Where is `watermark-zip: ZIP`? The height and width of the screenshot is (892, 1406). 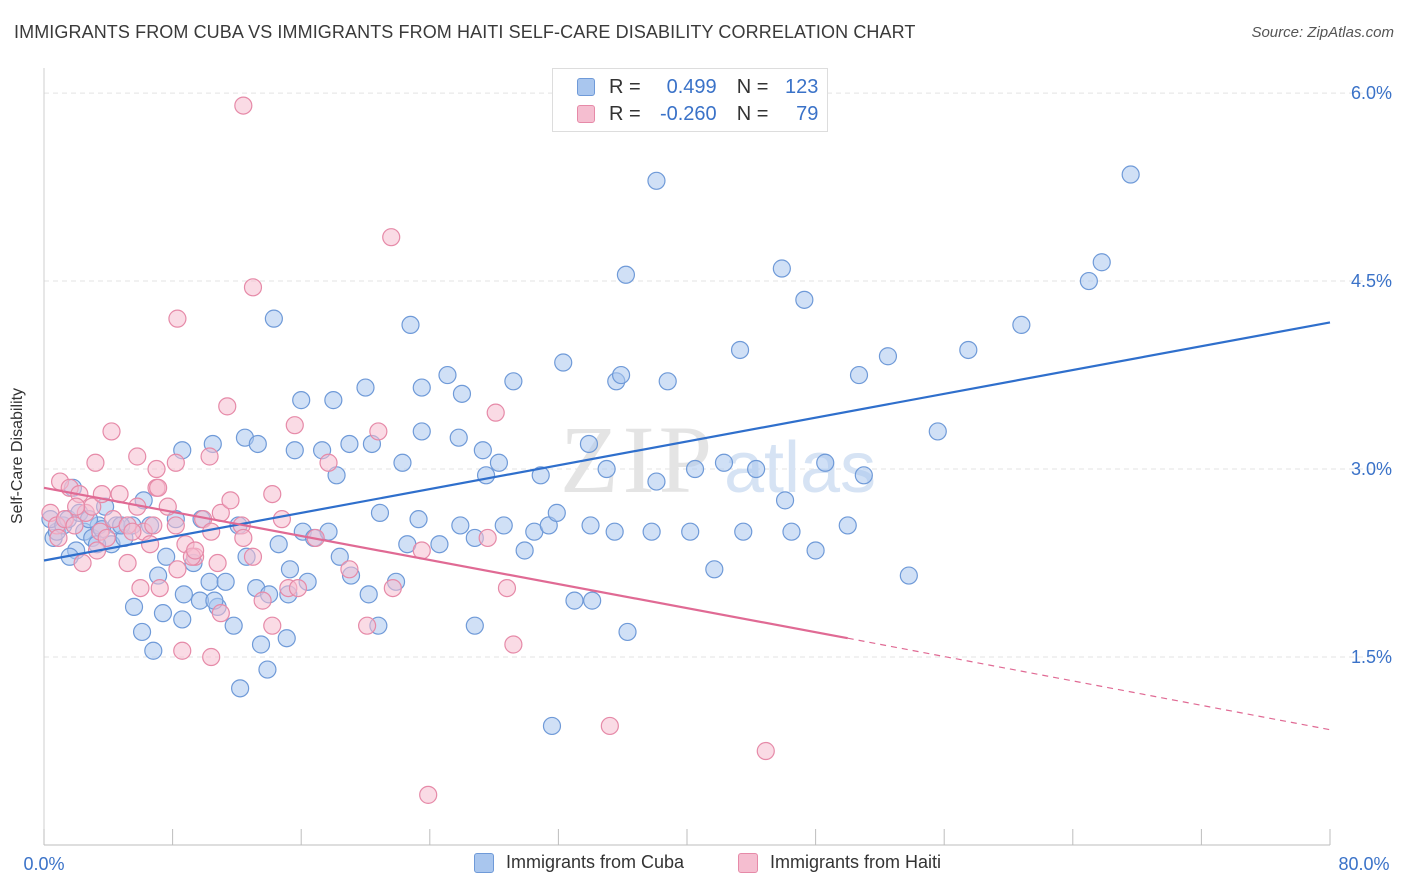
watermark-zip: ZIP is located at coordinates (638, 459).